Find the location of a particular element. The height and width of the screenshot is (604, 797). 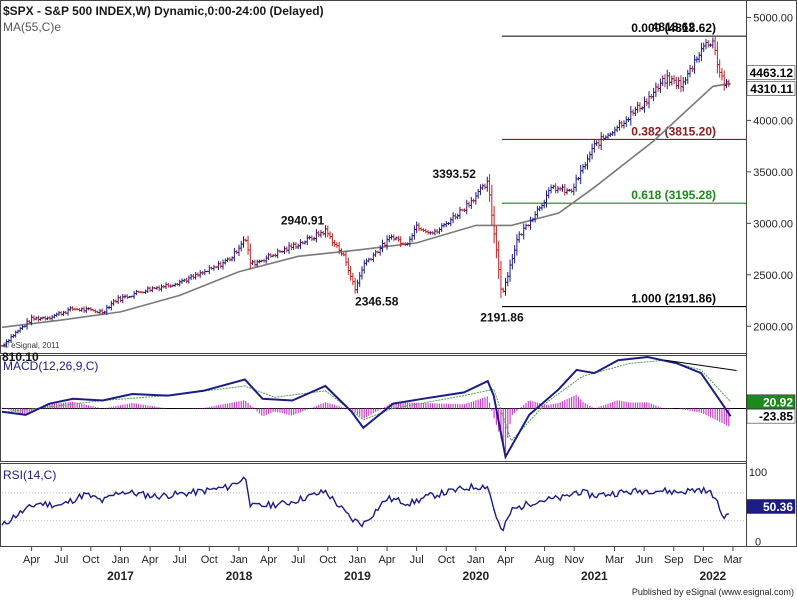

ma-label: MA(55,C)e is located at coordinates (32, 27).